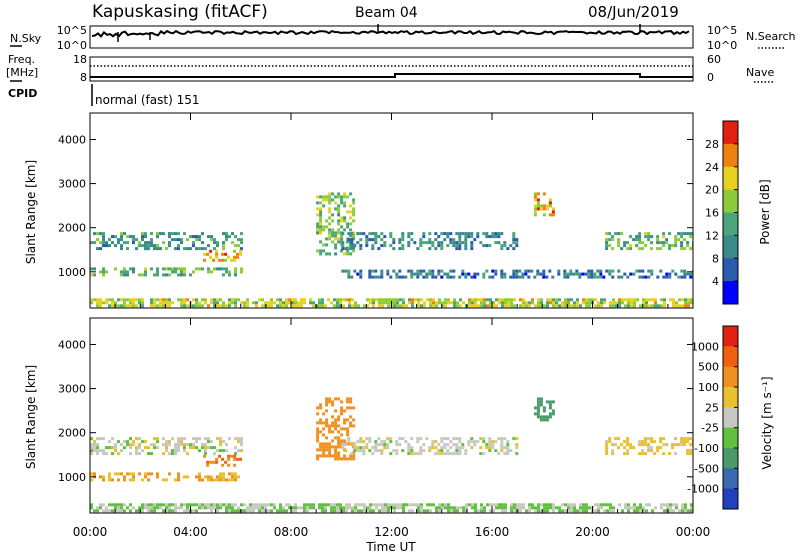 This screenshot has height=554, width=800. What do you see at coordinates (771, 36) in the screenshot?
I see `nsearch-label: N.Search` at bounding box center [771, 36].